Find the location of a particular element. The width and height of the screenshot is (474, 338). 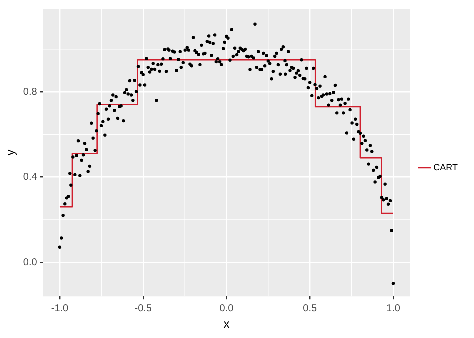

x-tick-label: -0.5 is located at coordinates (143, 308).